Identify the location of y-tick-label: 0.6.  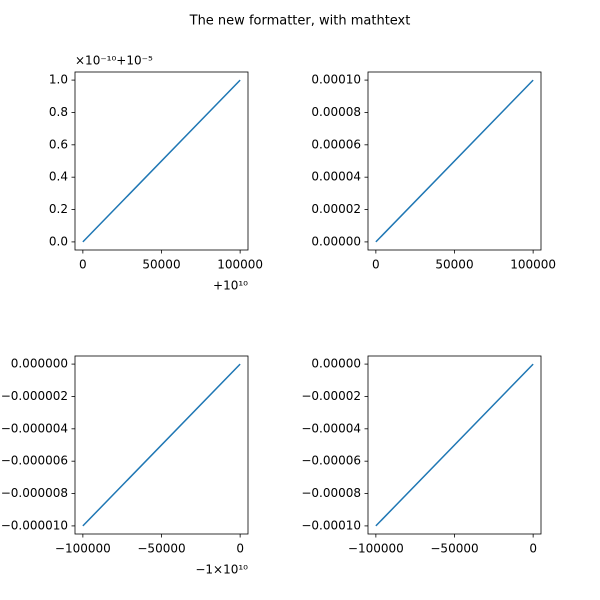
(58, 144).